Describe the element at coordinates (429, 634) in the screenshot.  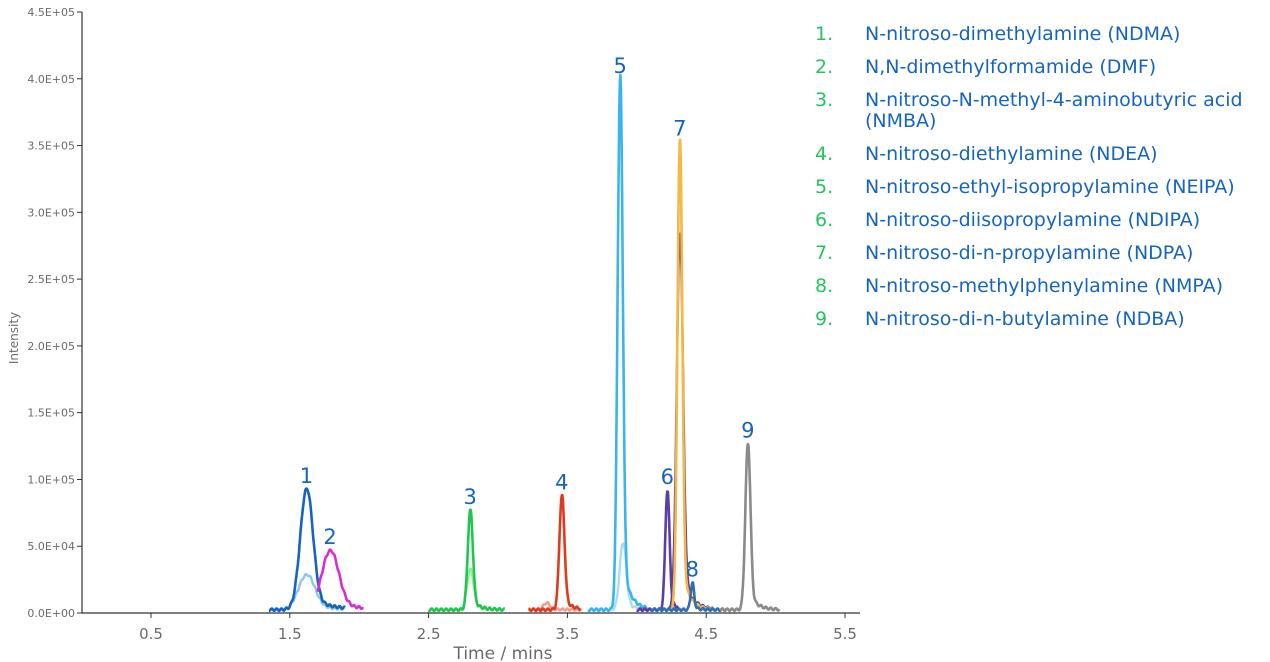
I see `x-tick-label: 2.5` at that location.